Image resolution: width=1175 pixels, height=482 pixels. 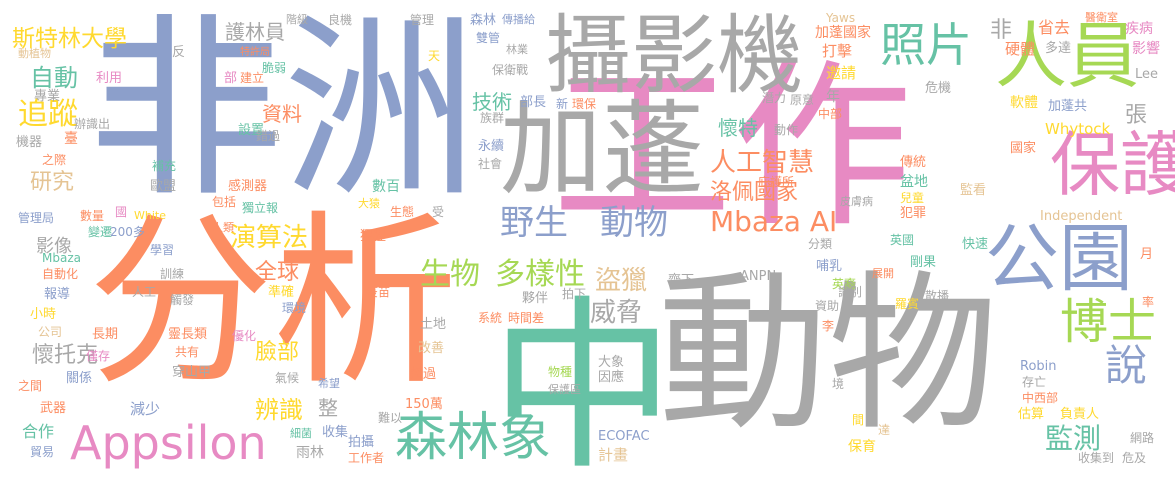 What do you see at coordinates (517, 49) in the screenshot?
I see `cloud-word: 林業` at bounding box center [517, 49].